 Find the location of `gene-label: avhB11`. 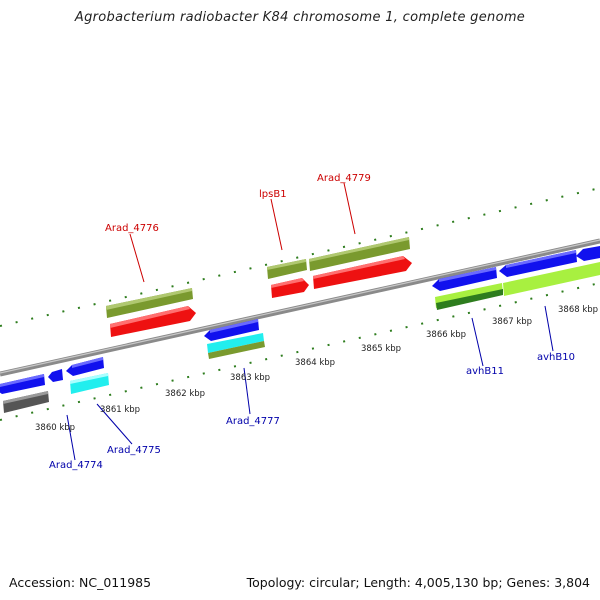

gene-label: avhB11 is located at coordinates (485, 371).